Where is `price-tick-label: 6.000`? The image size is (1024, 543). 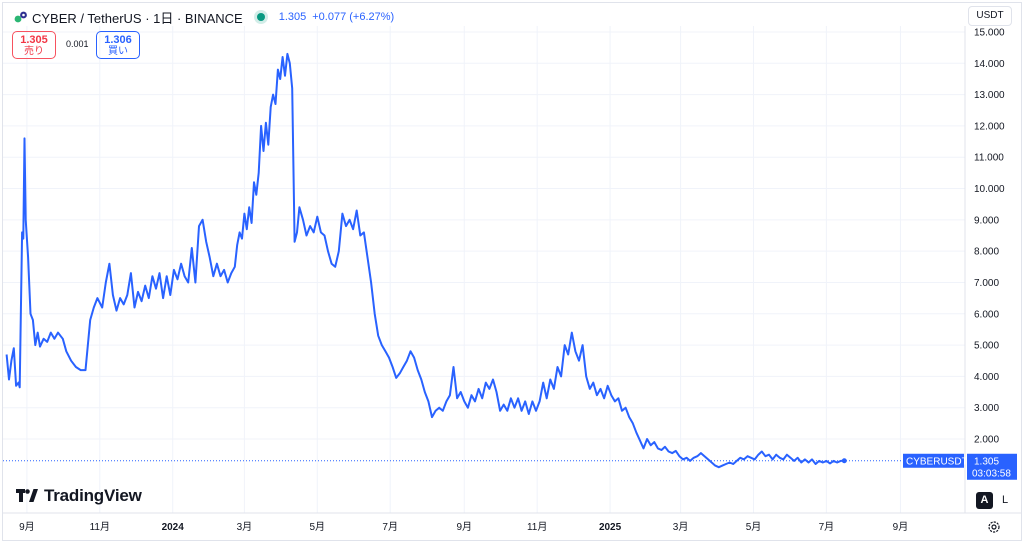 price-tick-label: 6.000 is located at coordinates (986, 314).